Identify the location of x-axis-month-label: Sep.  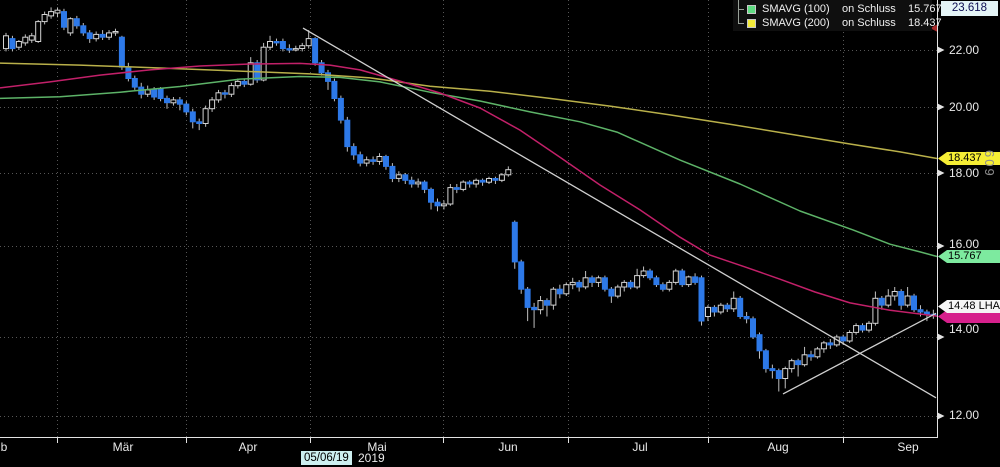
(908, 447).